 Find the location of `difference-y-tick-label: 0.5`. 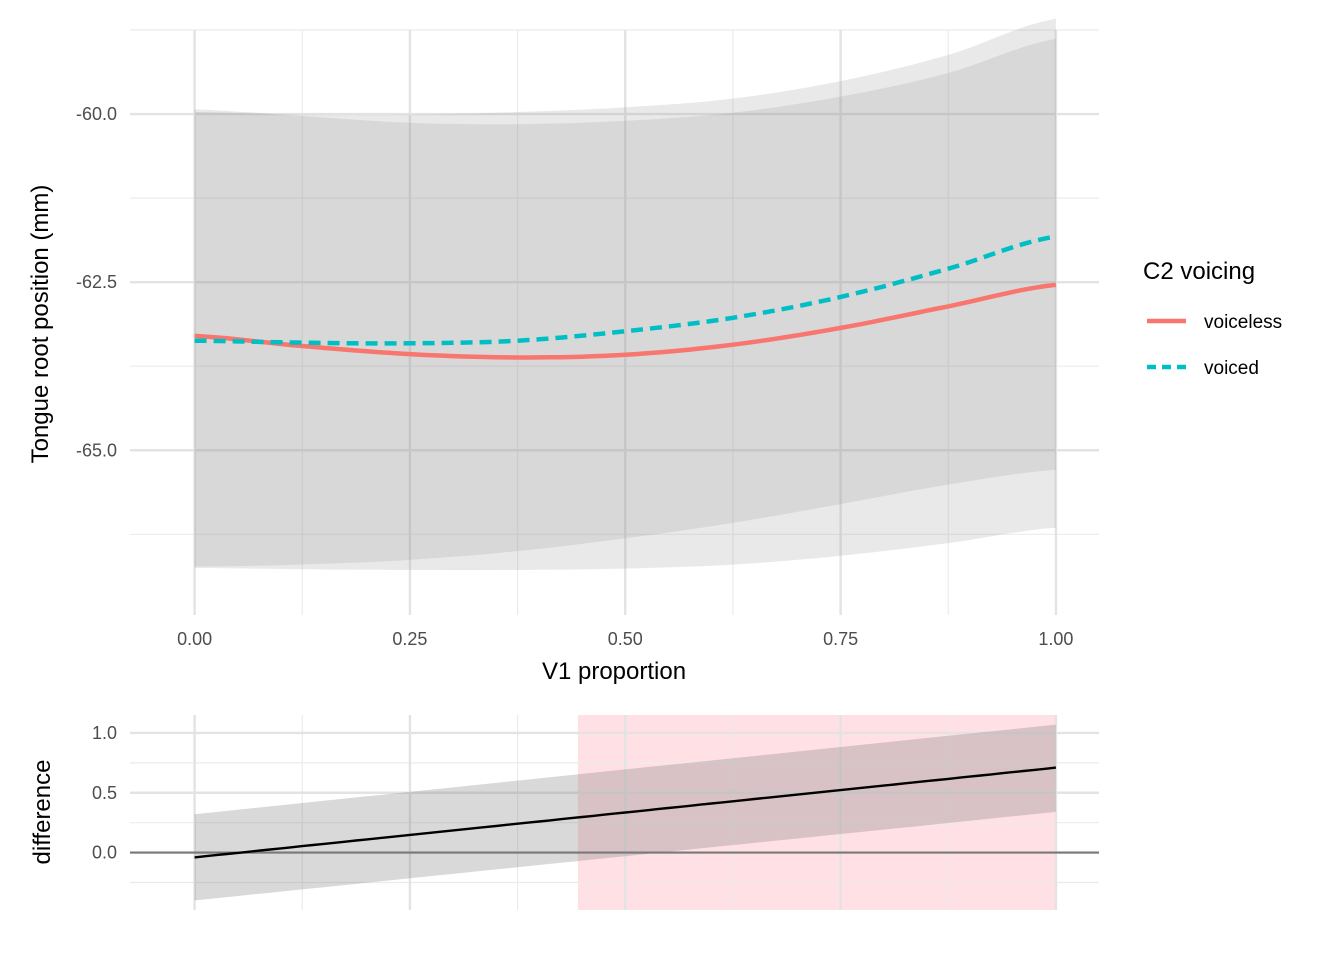

difference-y-tick-label: 0.5 is located at coordinates (104, 793).